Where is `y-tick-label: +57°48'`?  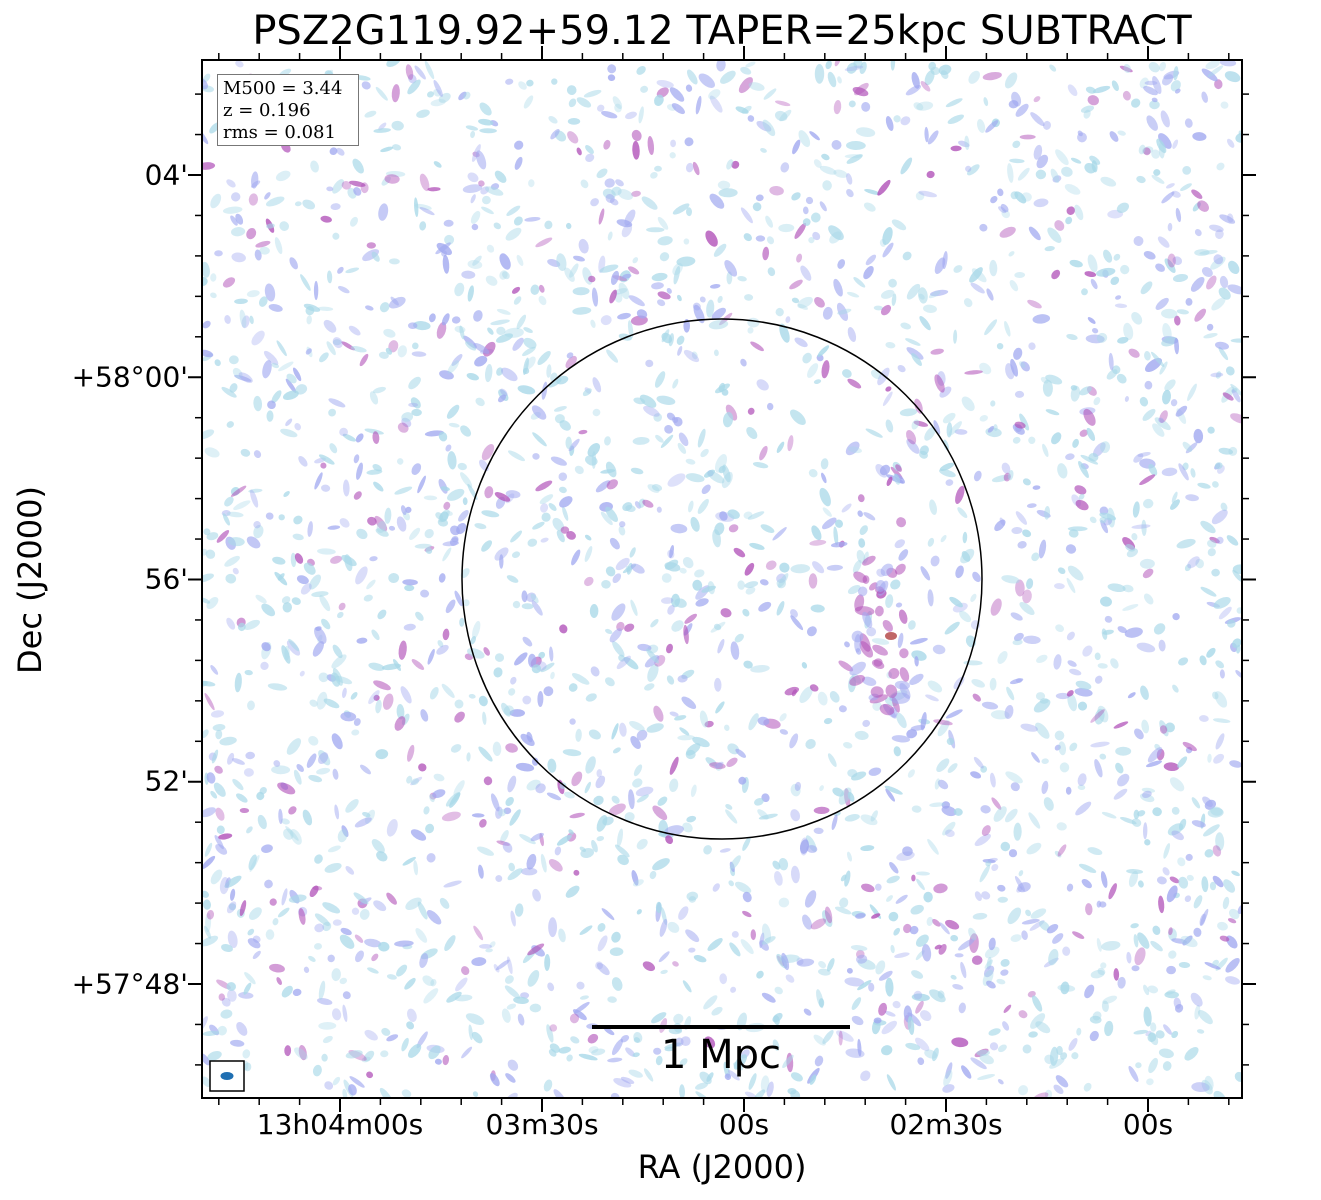
y-tick-label: +57°48' is located at coordinates (129, 984).